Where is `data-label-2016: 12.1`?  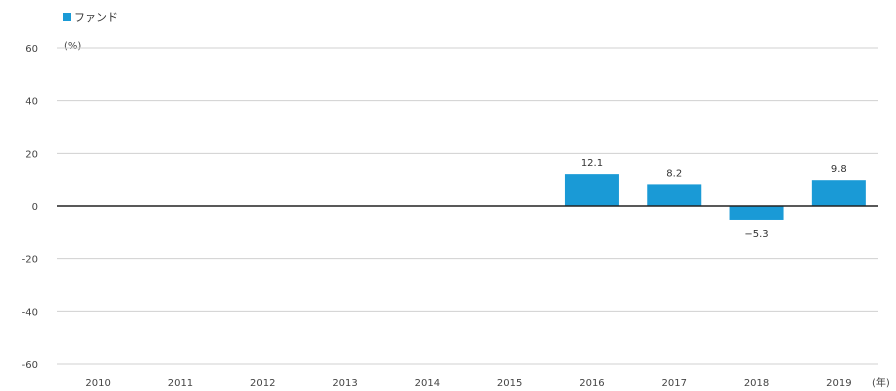 data-label-2016: 12.1 is located at coordinates (592, 163).